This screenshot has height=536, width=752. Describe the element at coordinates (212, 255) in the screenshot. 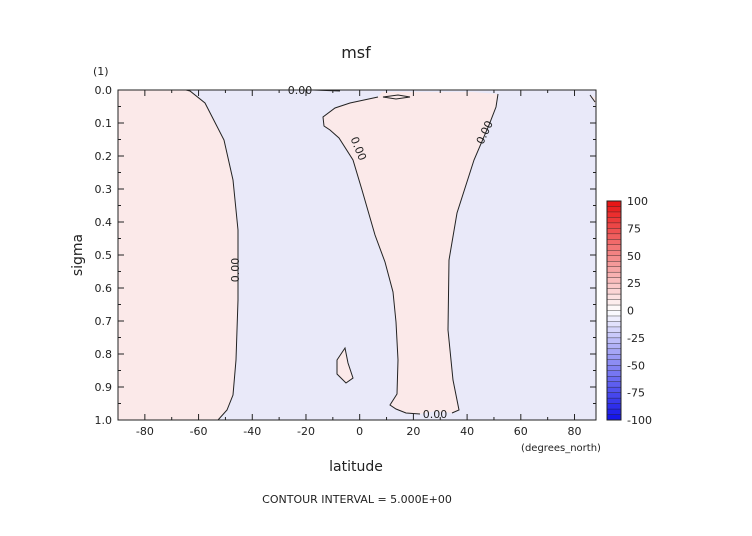

I see `zero-contour-south` at that location.